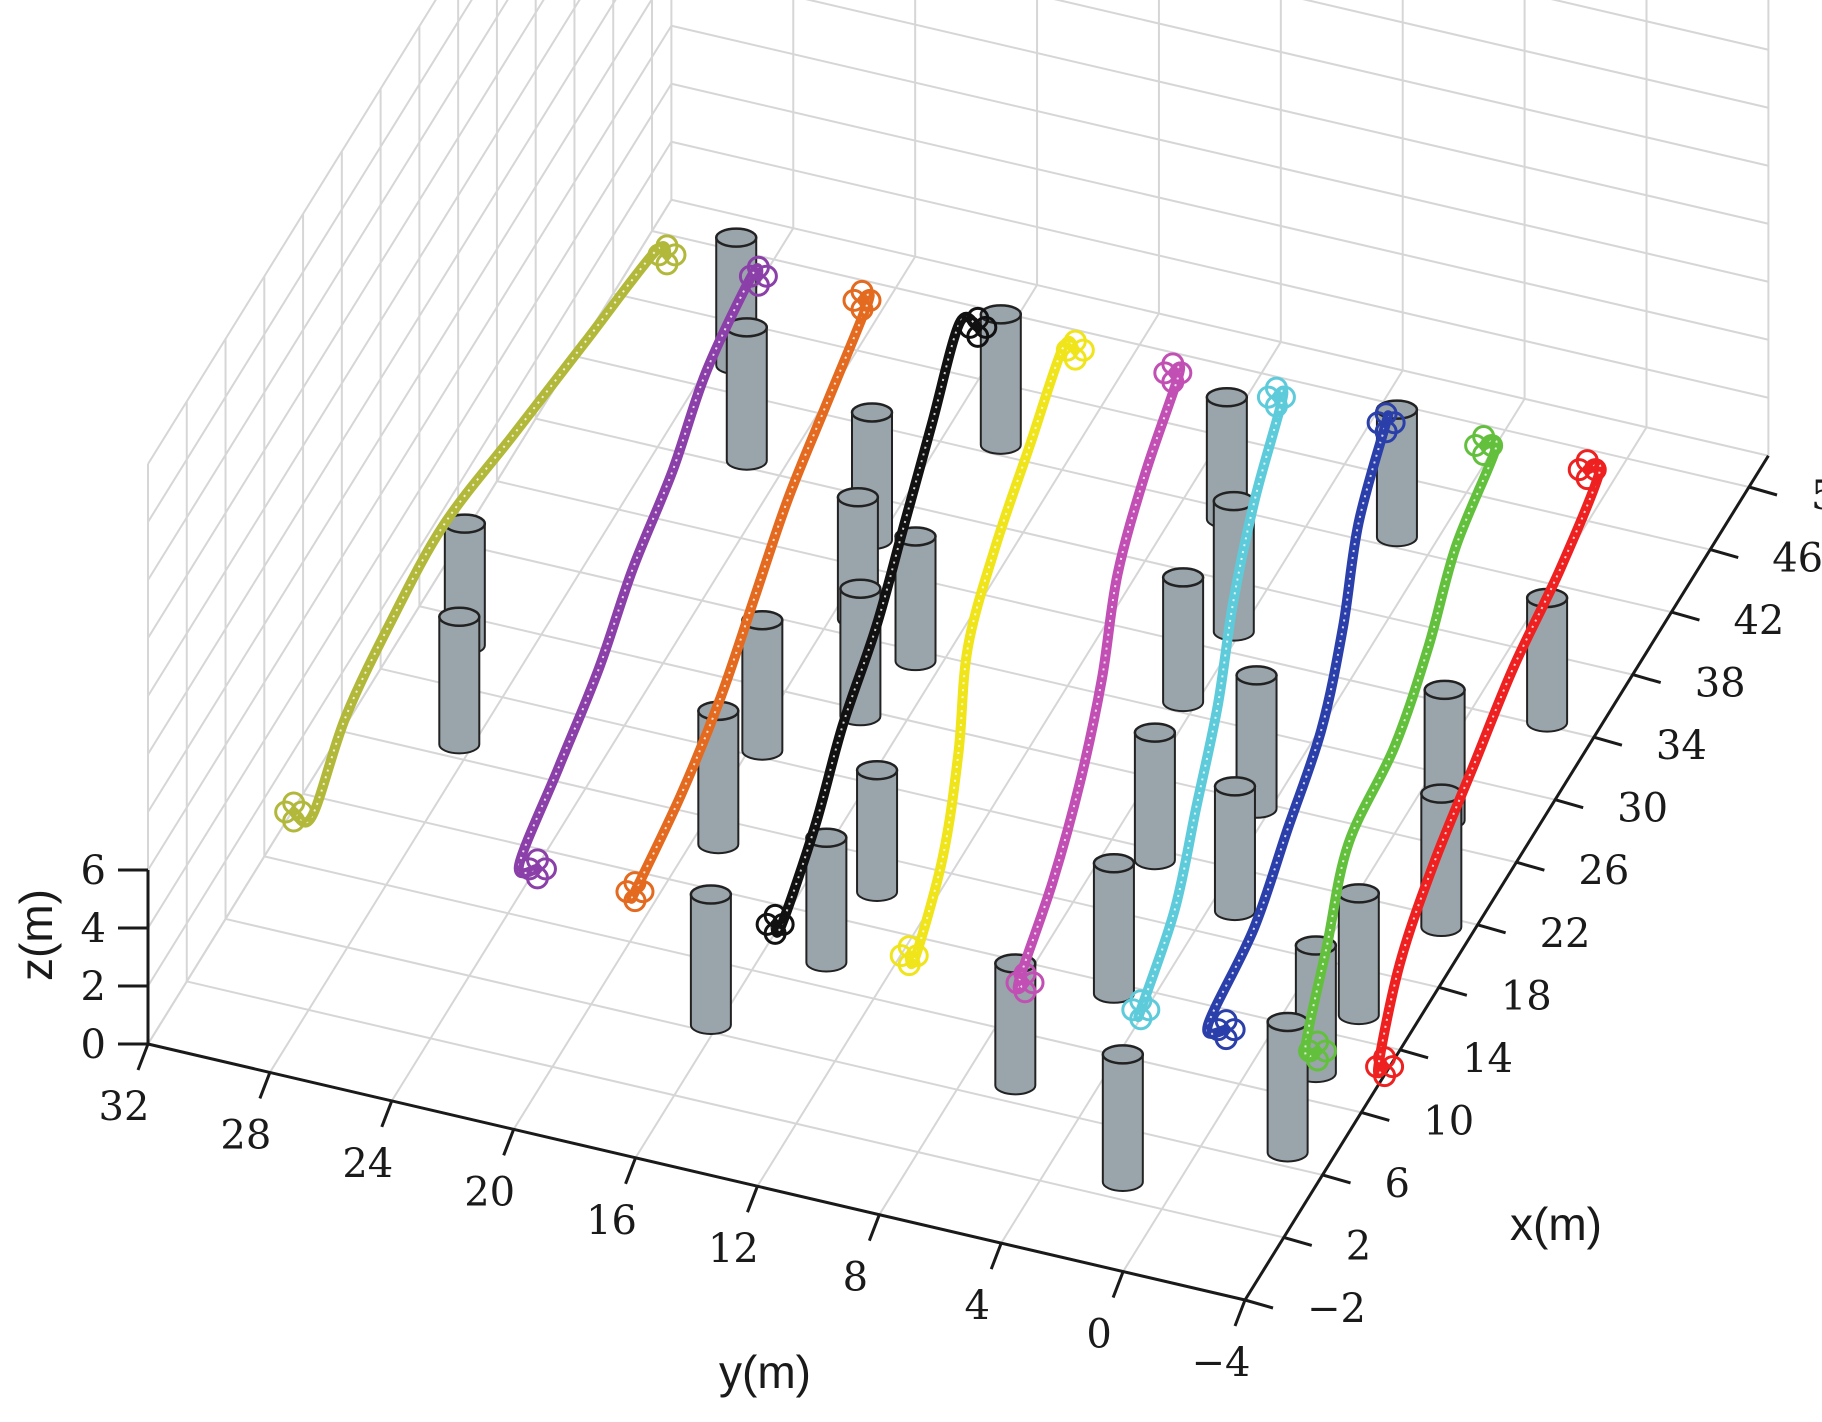  I want to click on x-tick-label: 42, so click(1758, 621).